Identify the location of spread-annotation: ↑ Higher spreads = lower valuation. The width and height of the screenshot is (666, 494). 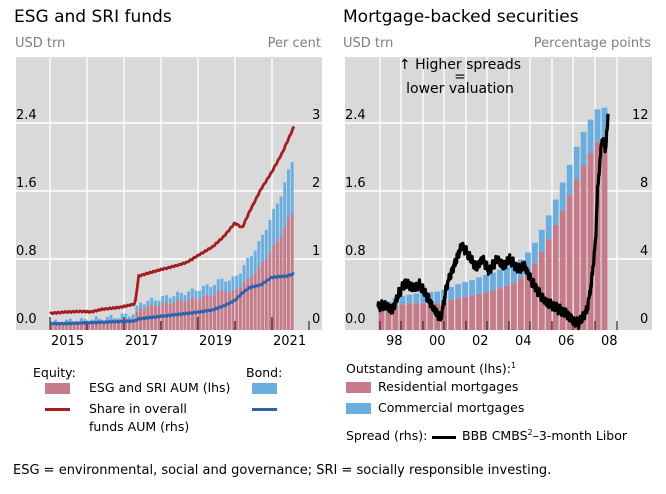
(460, 77).